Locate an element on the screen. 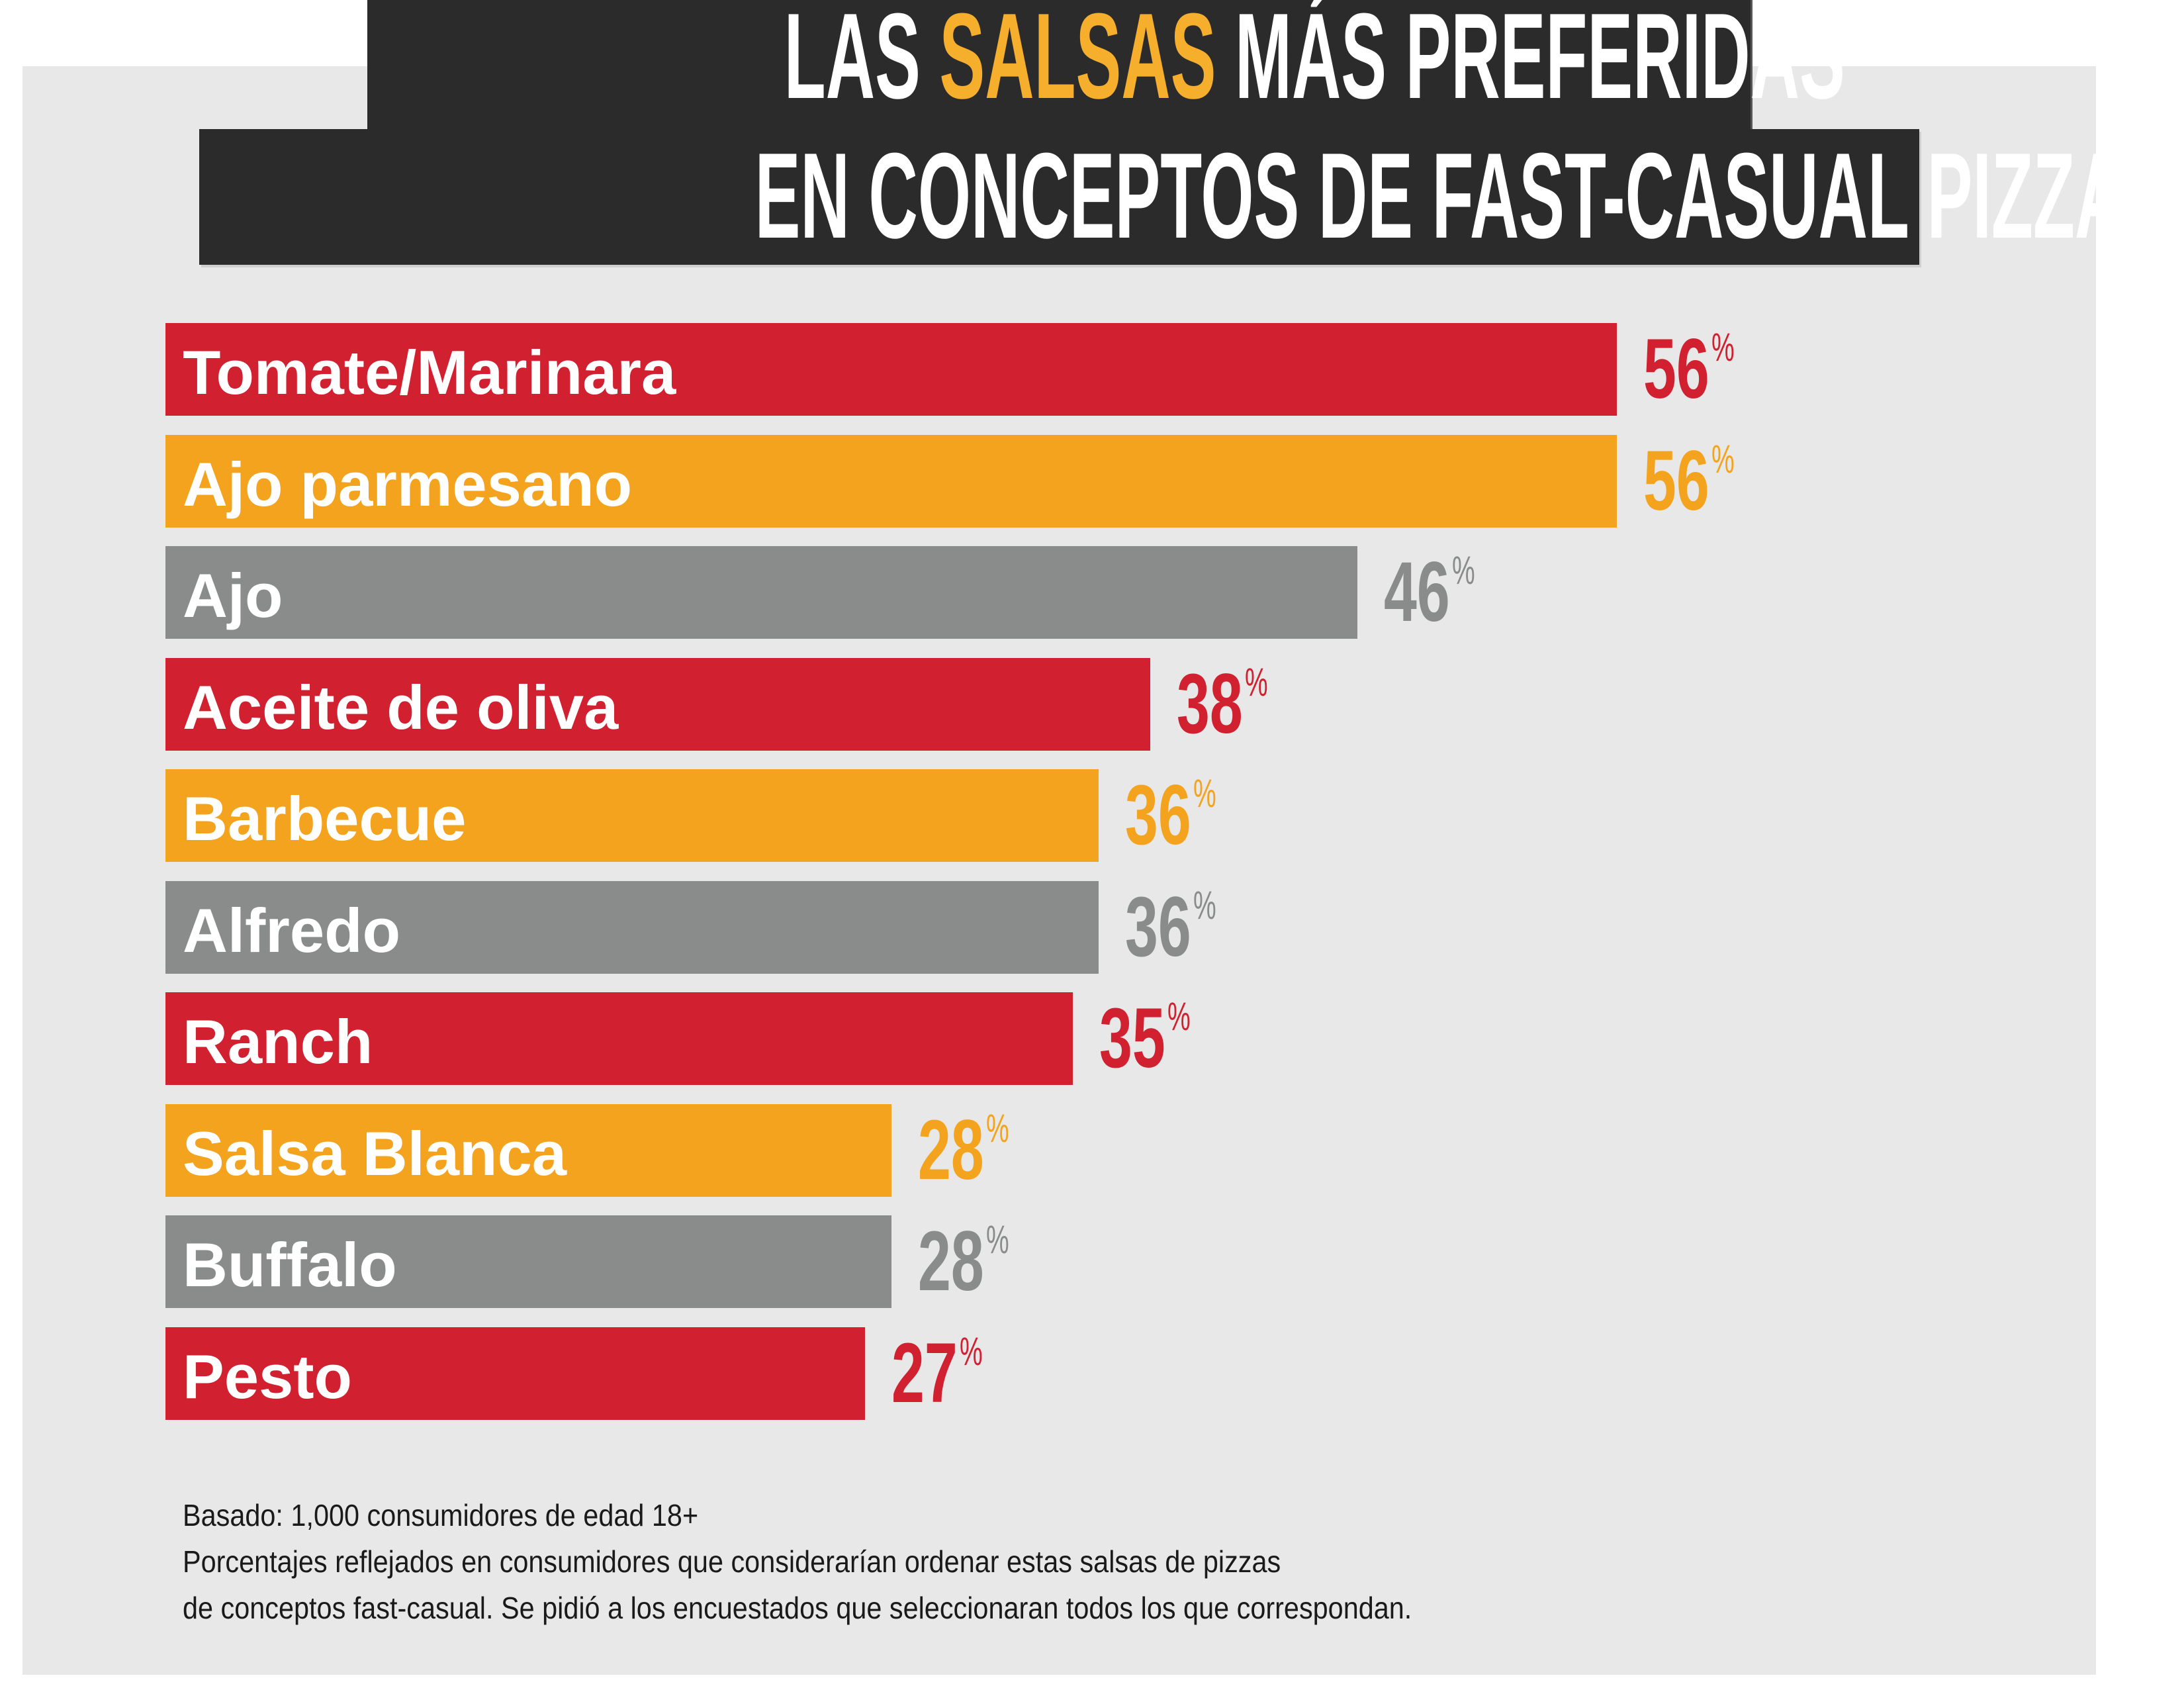 The width and height of the screenshot is (2184, 1688). bar: Pesto is located at coordinates (515, 1373).